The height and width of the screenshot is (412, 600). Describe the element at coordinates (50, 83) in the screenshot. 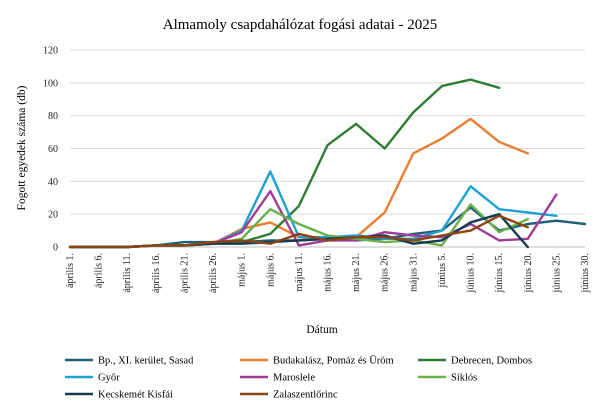

I see `y-tick-label: 100` at that location.